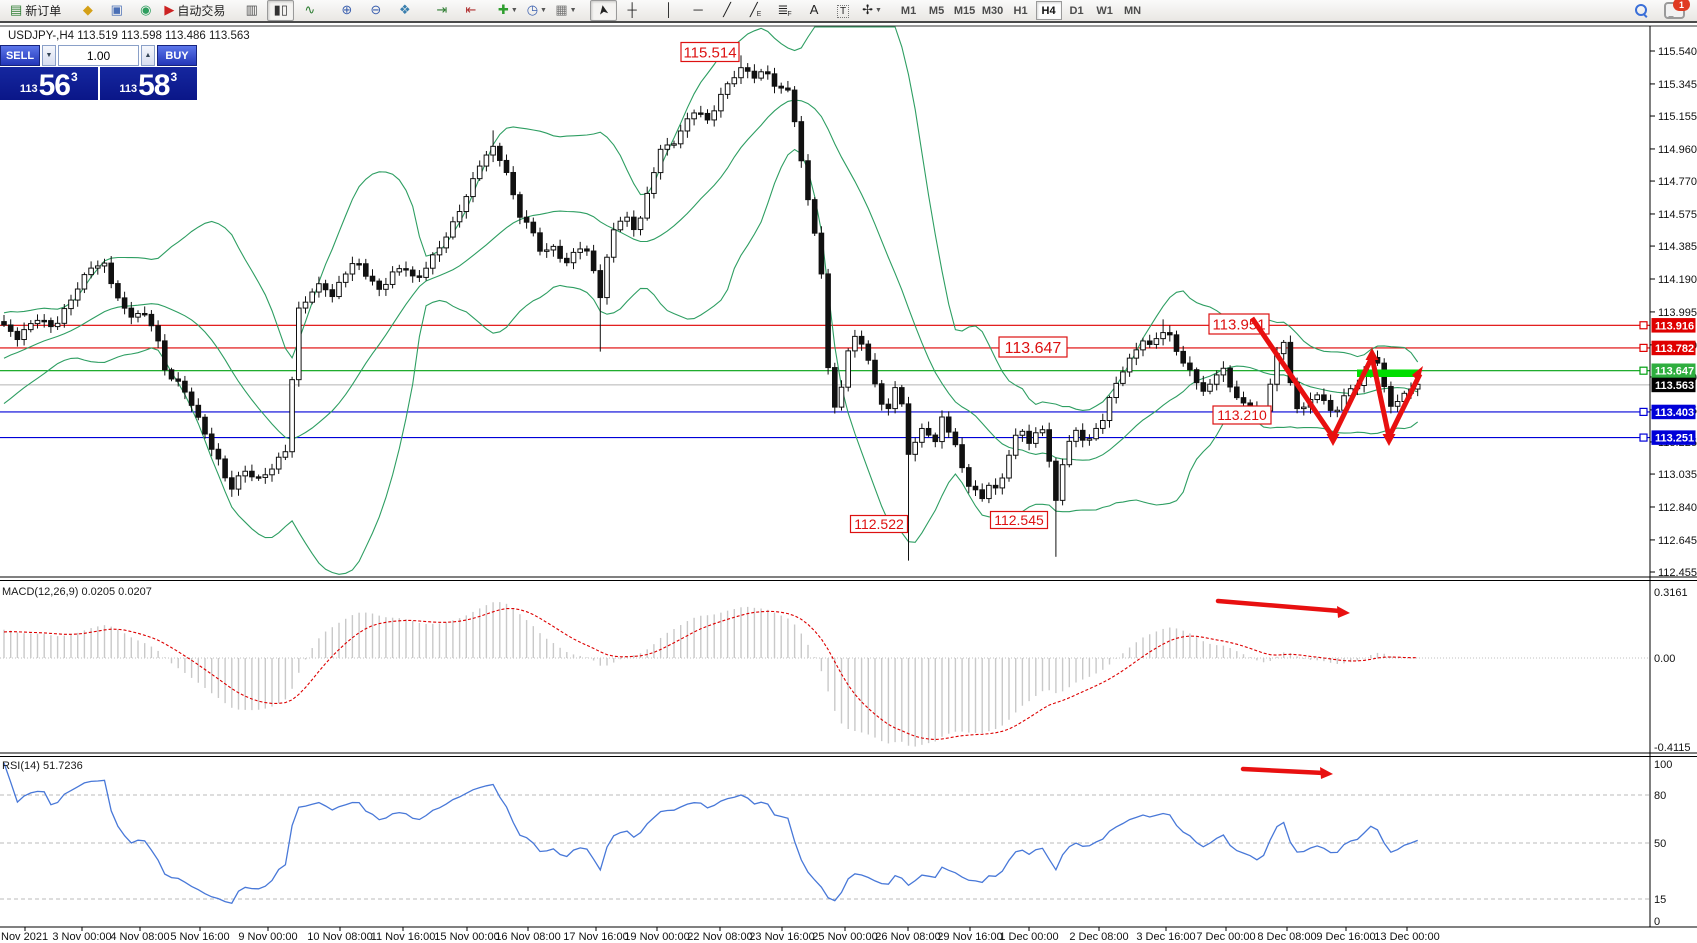 The width and height of the screenshot is (1697, 943). I want to click on timeframe-button-M5: M5, so click(936, 10).